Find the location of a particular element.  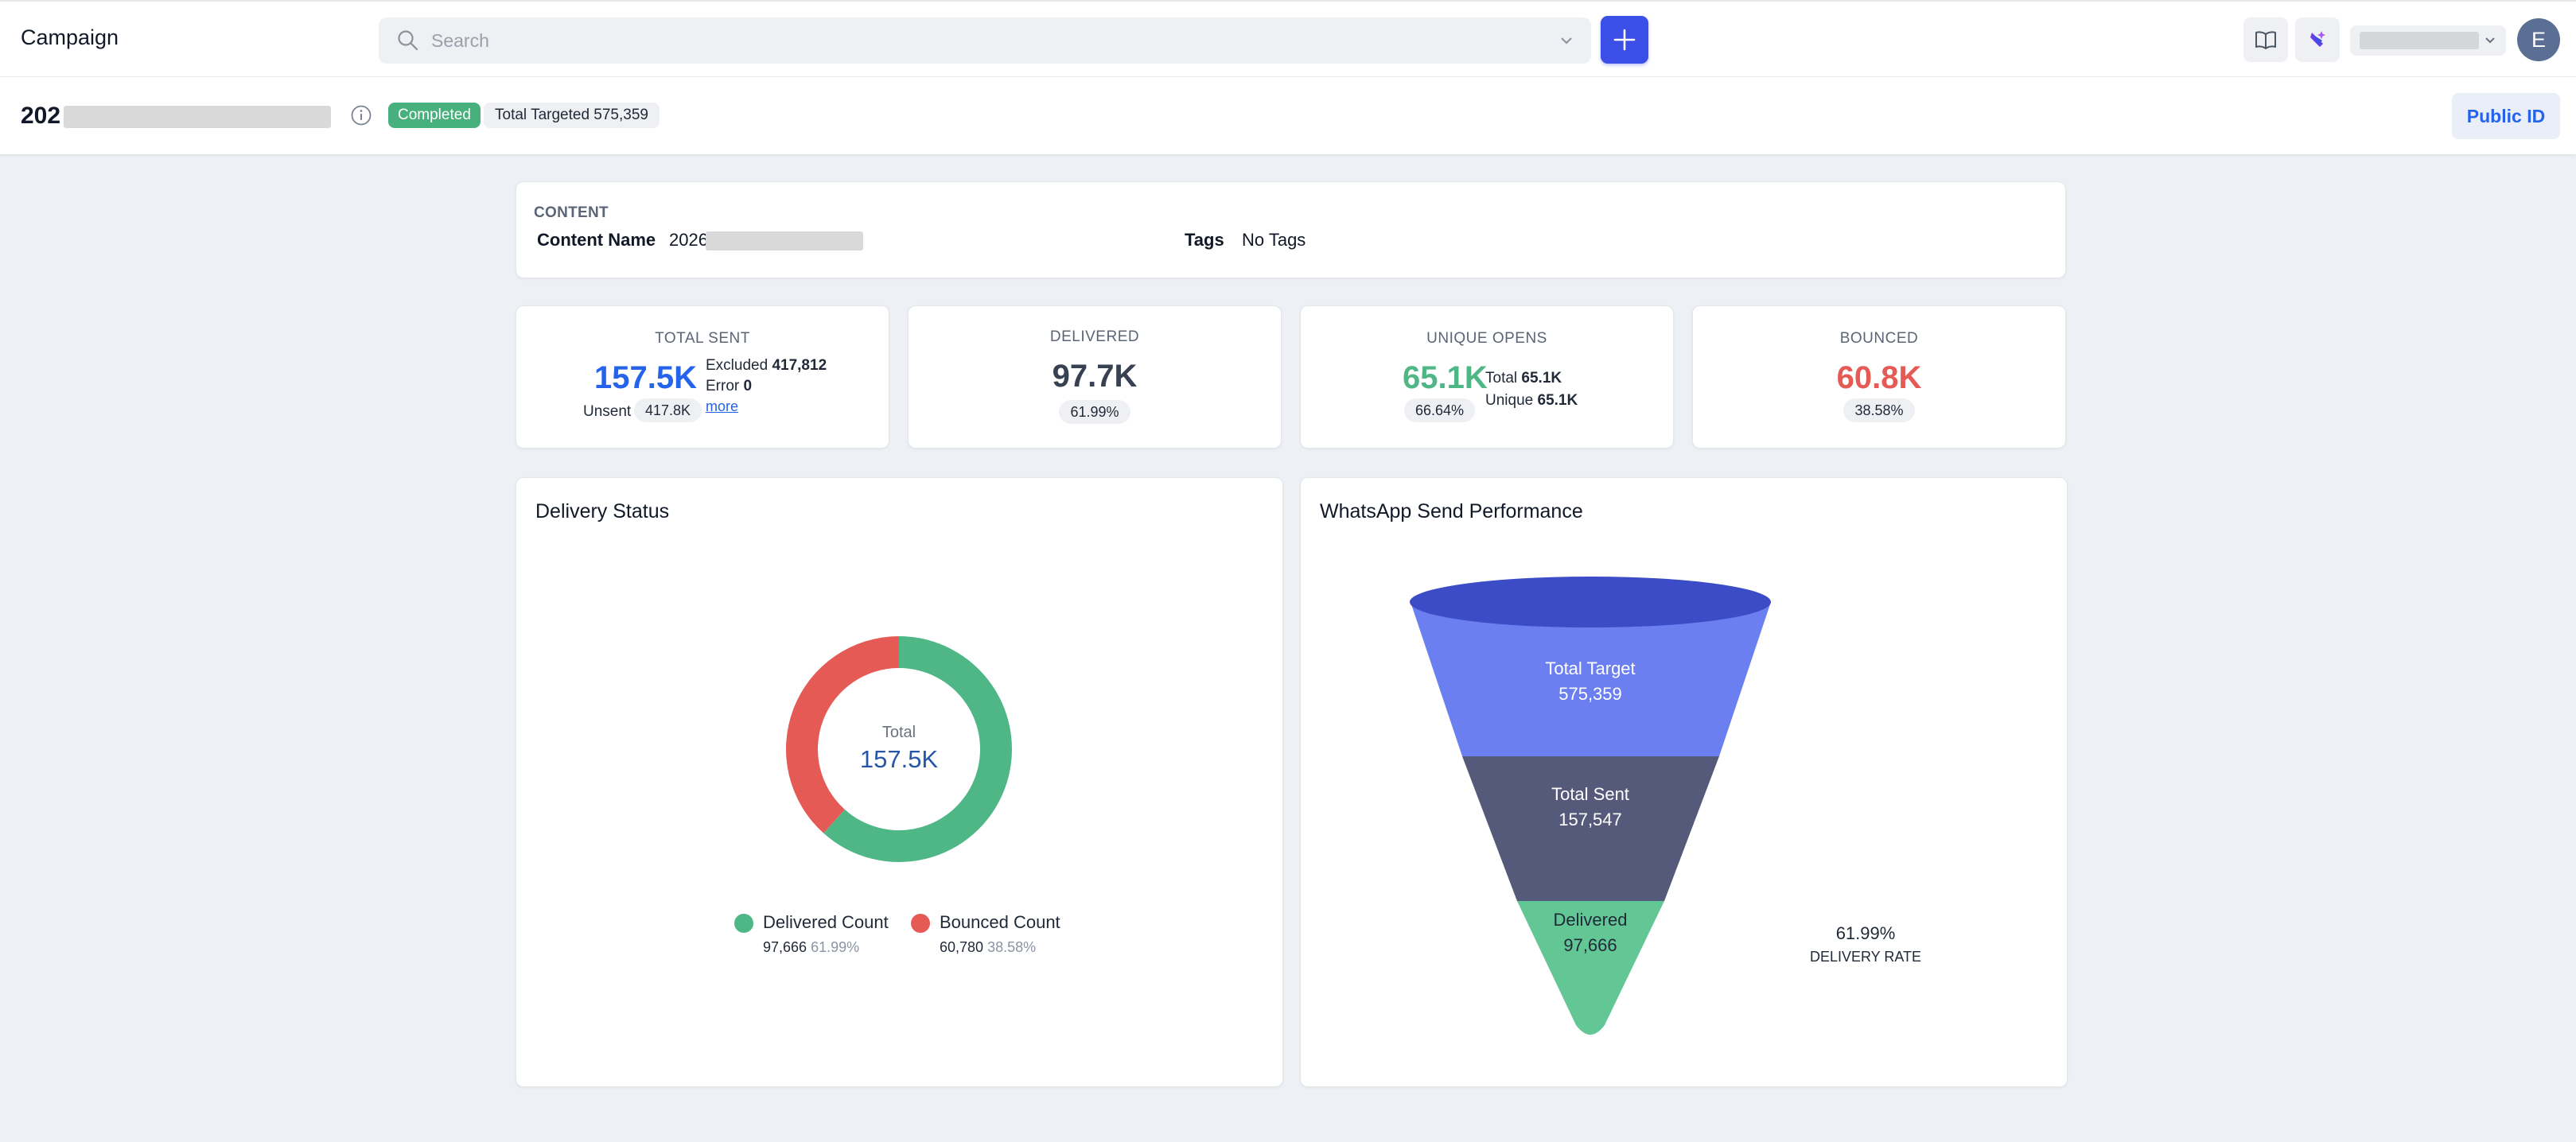

delivery-donut-chart: Total 157.5K is located at coordinates (899, 749).